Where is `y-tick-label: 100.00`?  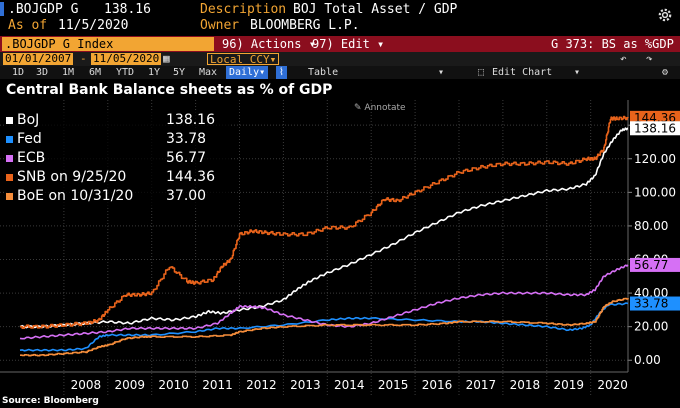
y-tick-label: 100.00 is located at coordinates (655, 192).